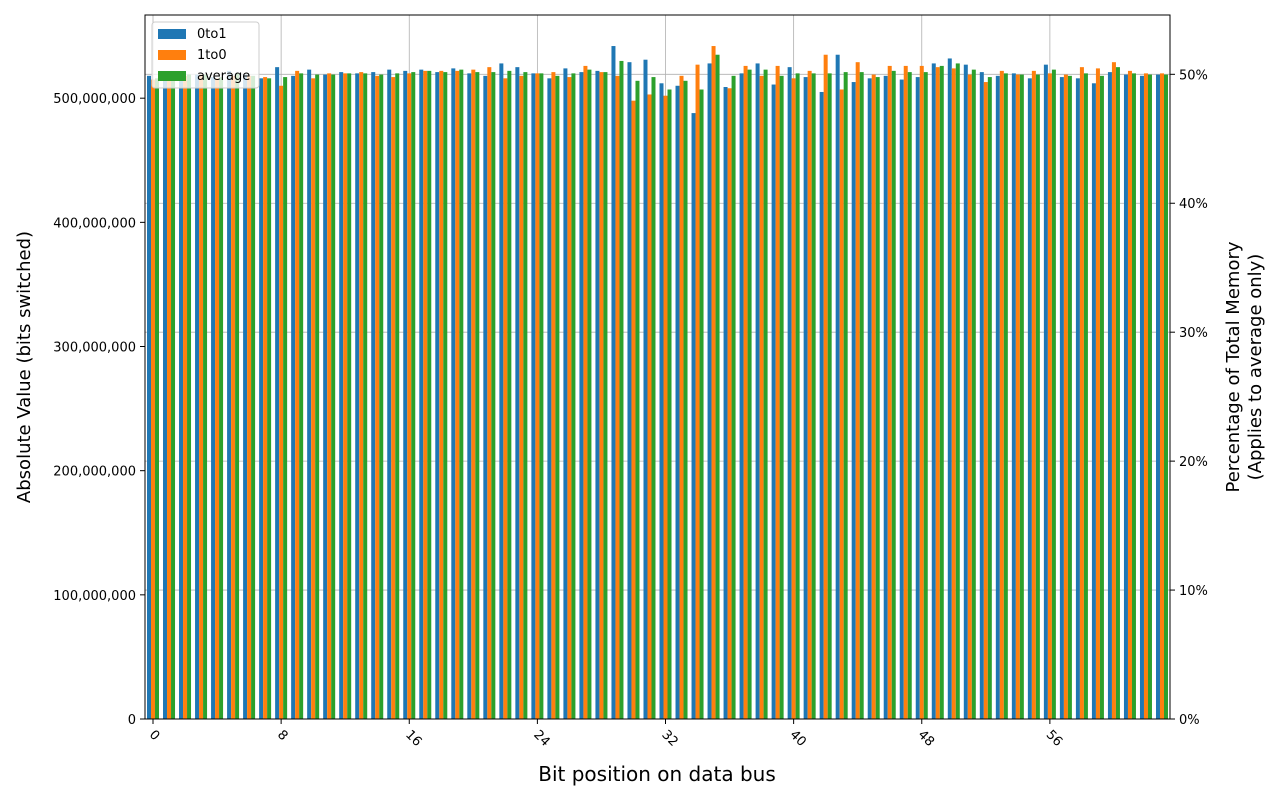 The height and width of the screenshot is (800, 1280). What do you see at coordinates (172, 76) in the screenshot?
I see `legend-swatch-average` at bounding box center [172, 76].